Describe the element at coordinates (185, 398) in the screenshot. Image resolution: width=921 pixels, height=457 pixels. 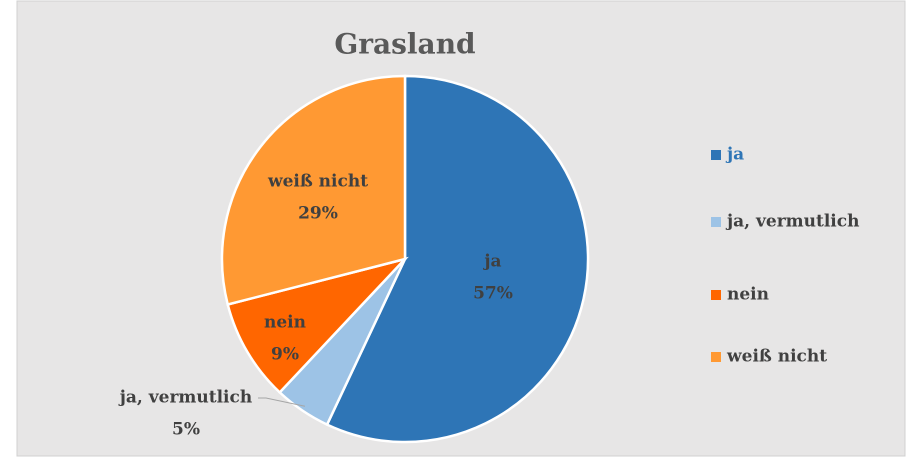
I see `data-label-category: ja, vermutlich` at that location.